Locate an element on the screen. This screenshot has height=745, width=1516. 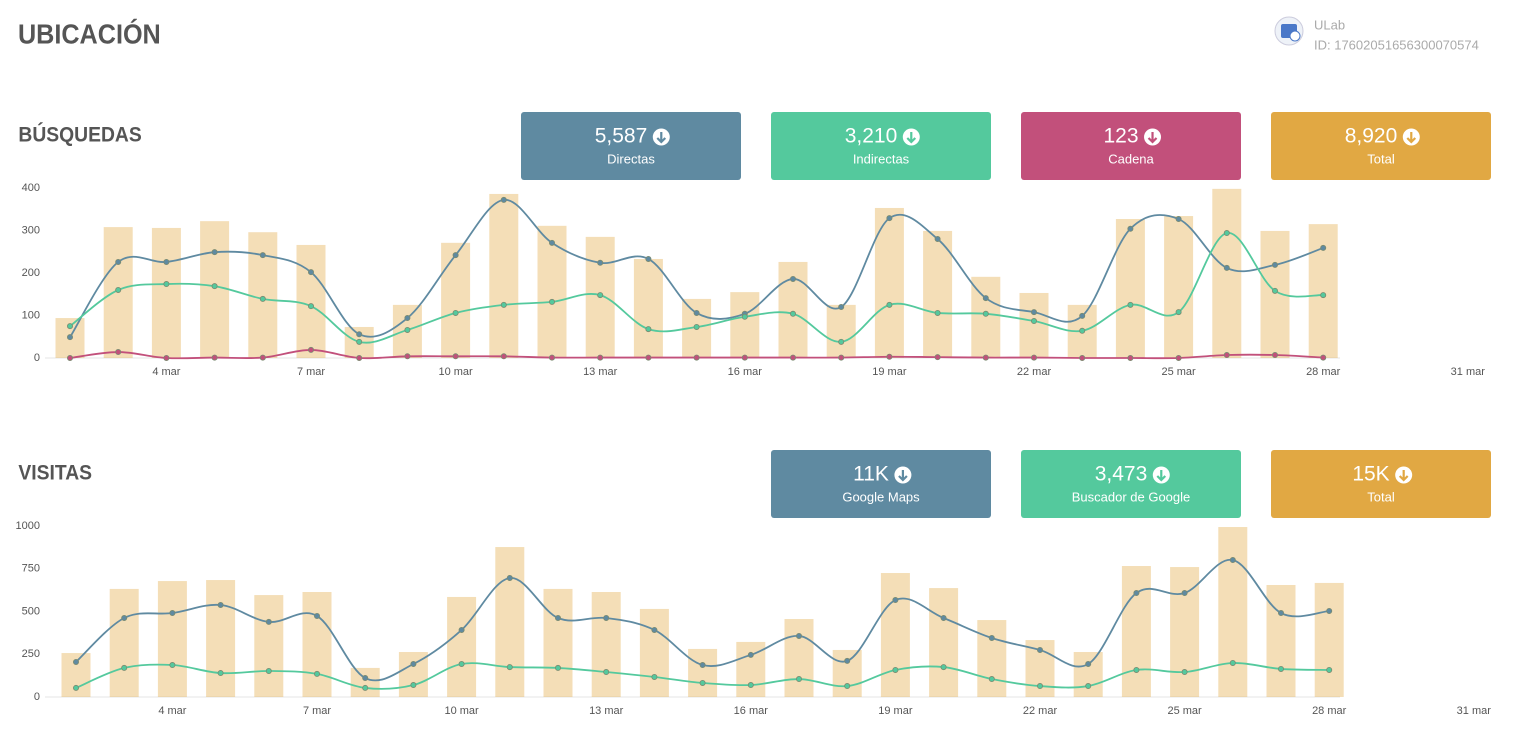
y-tick-label: 250 is located at coordinates (31, 654).